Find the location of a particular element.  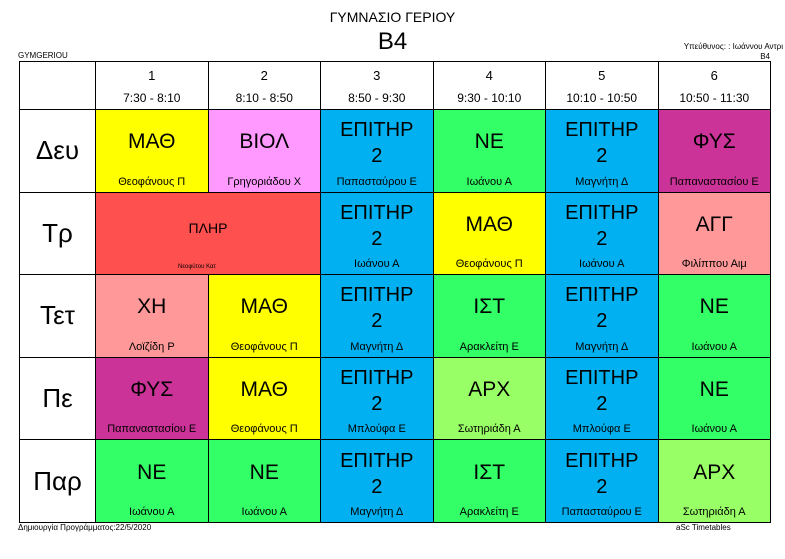

day-label: Τετ is located at coordinates (57, 316).